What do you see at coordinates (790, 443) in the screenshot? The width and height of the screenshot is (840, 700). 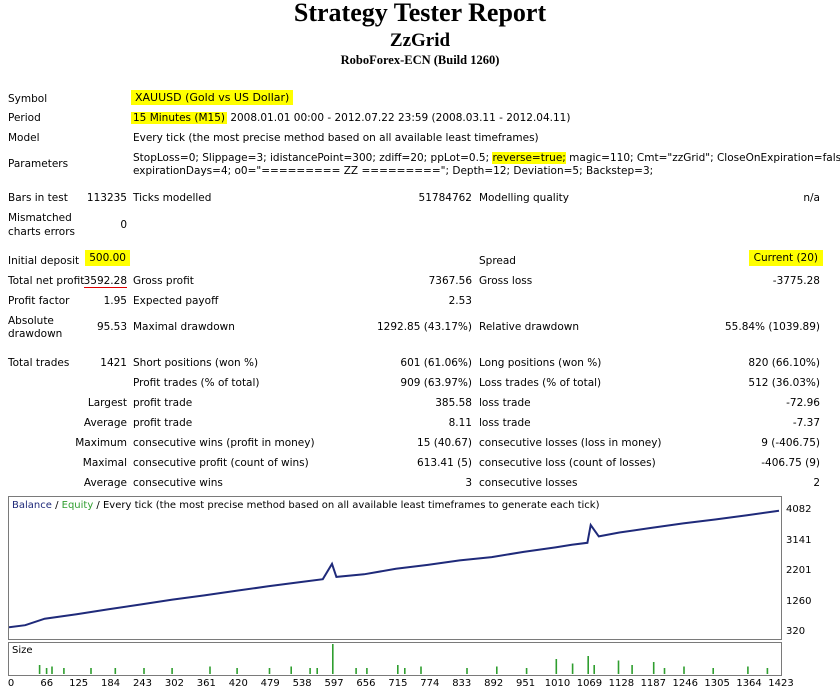 I see `max-consecutive-losses-value: 9 (-406.75)` at bounding box center [790, 443].